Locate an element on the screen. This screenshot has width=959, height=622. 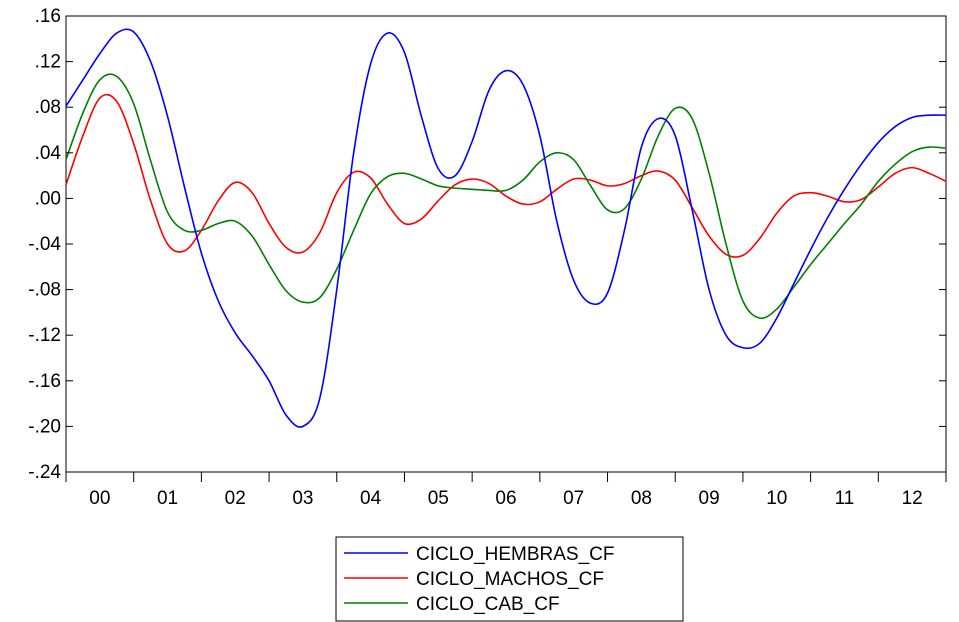
legend-label: CICLO_CAB_CF is located at coordinates (488, 604).